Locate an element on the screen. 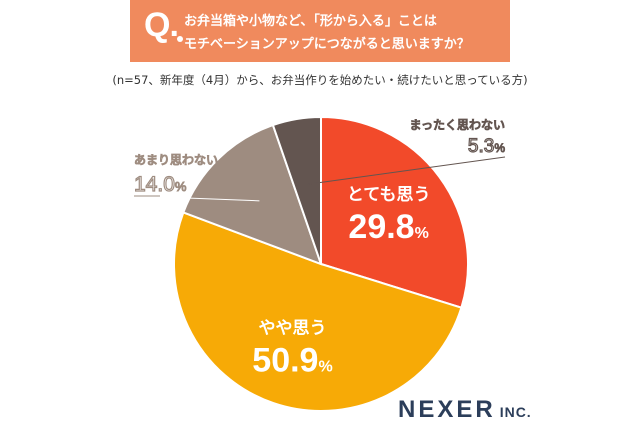 The image size is (640, 436). brand-logo: NEXER INC. is located at coordinates (465, 410).